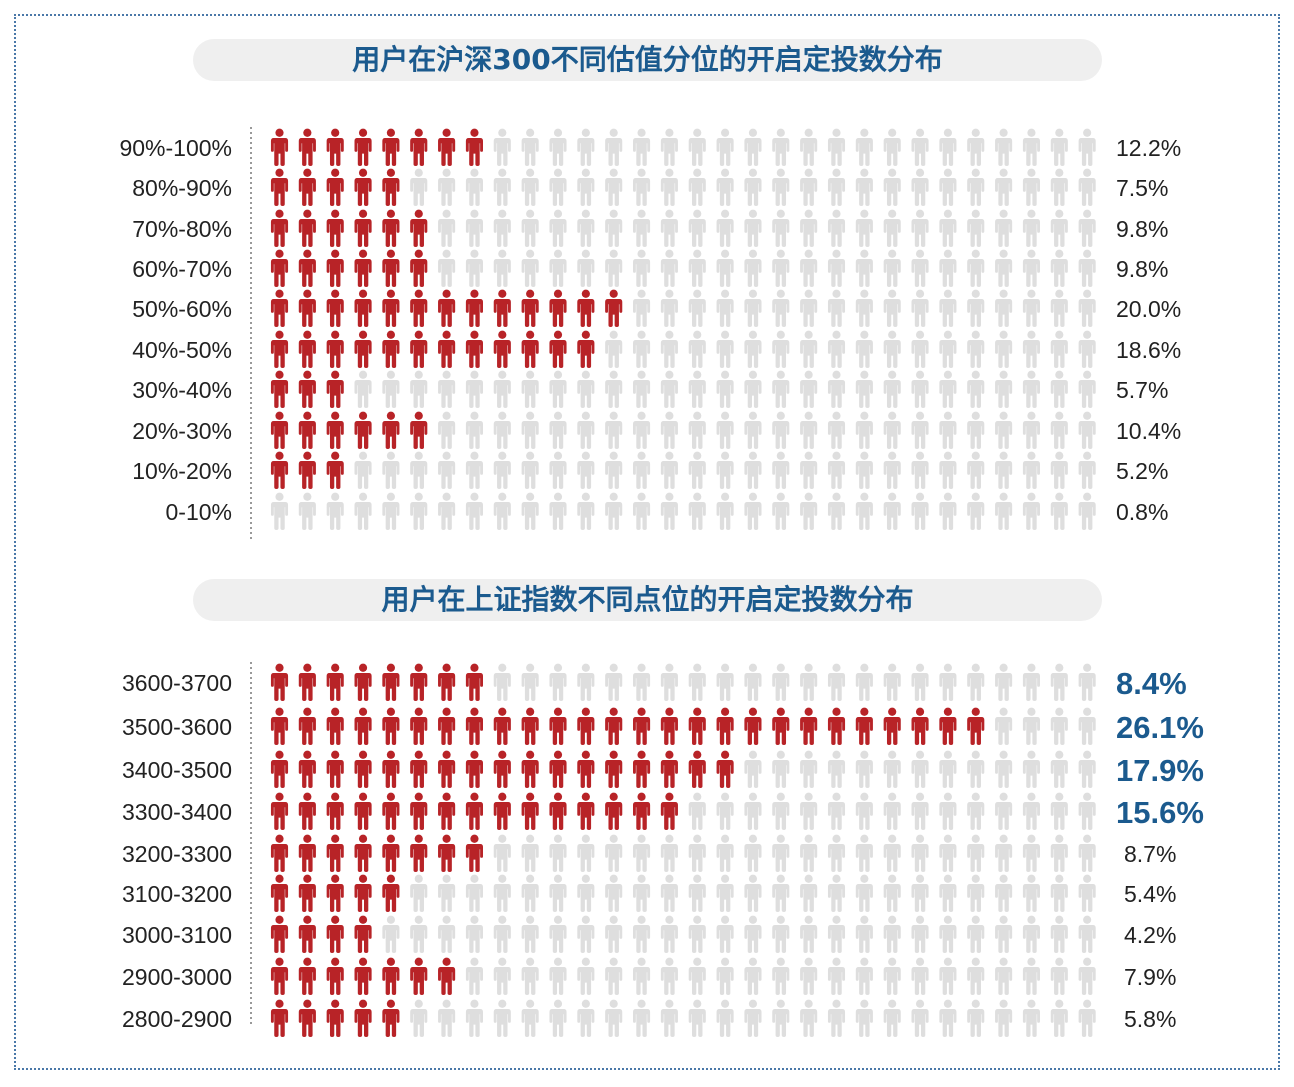  I want to click on category-label: 3300-3400, so click(177, 812).